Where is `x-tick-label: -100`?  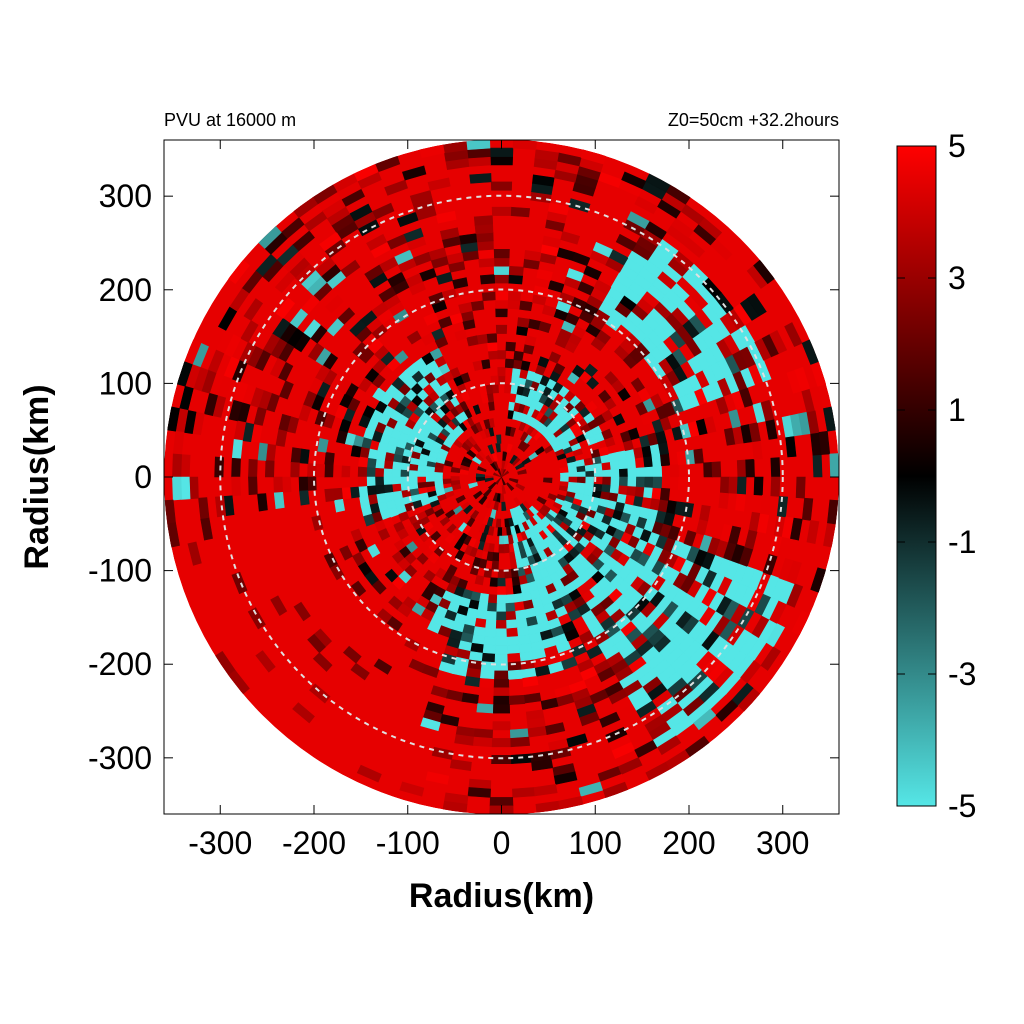
x-tick-label: -100 is located at coordinates (408, 843).